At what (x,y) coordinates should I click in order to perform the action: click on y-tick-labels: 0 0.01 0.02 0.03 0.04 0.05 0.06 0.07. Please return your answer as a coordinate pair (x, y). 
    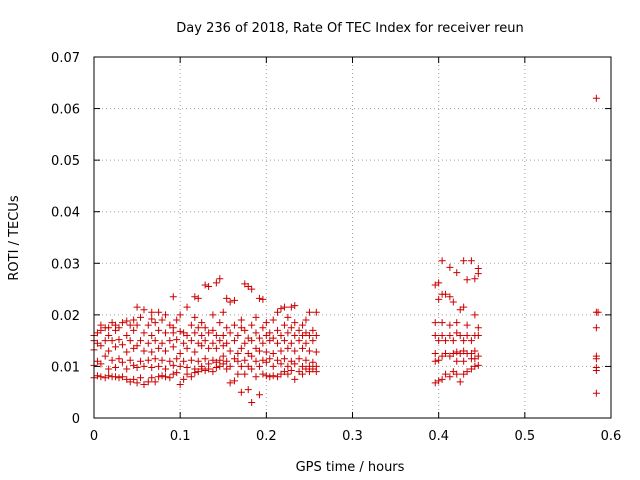
    Looking at the image, I should click on (65, 239).